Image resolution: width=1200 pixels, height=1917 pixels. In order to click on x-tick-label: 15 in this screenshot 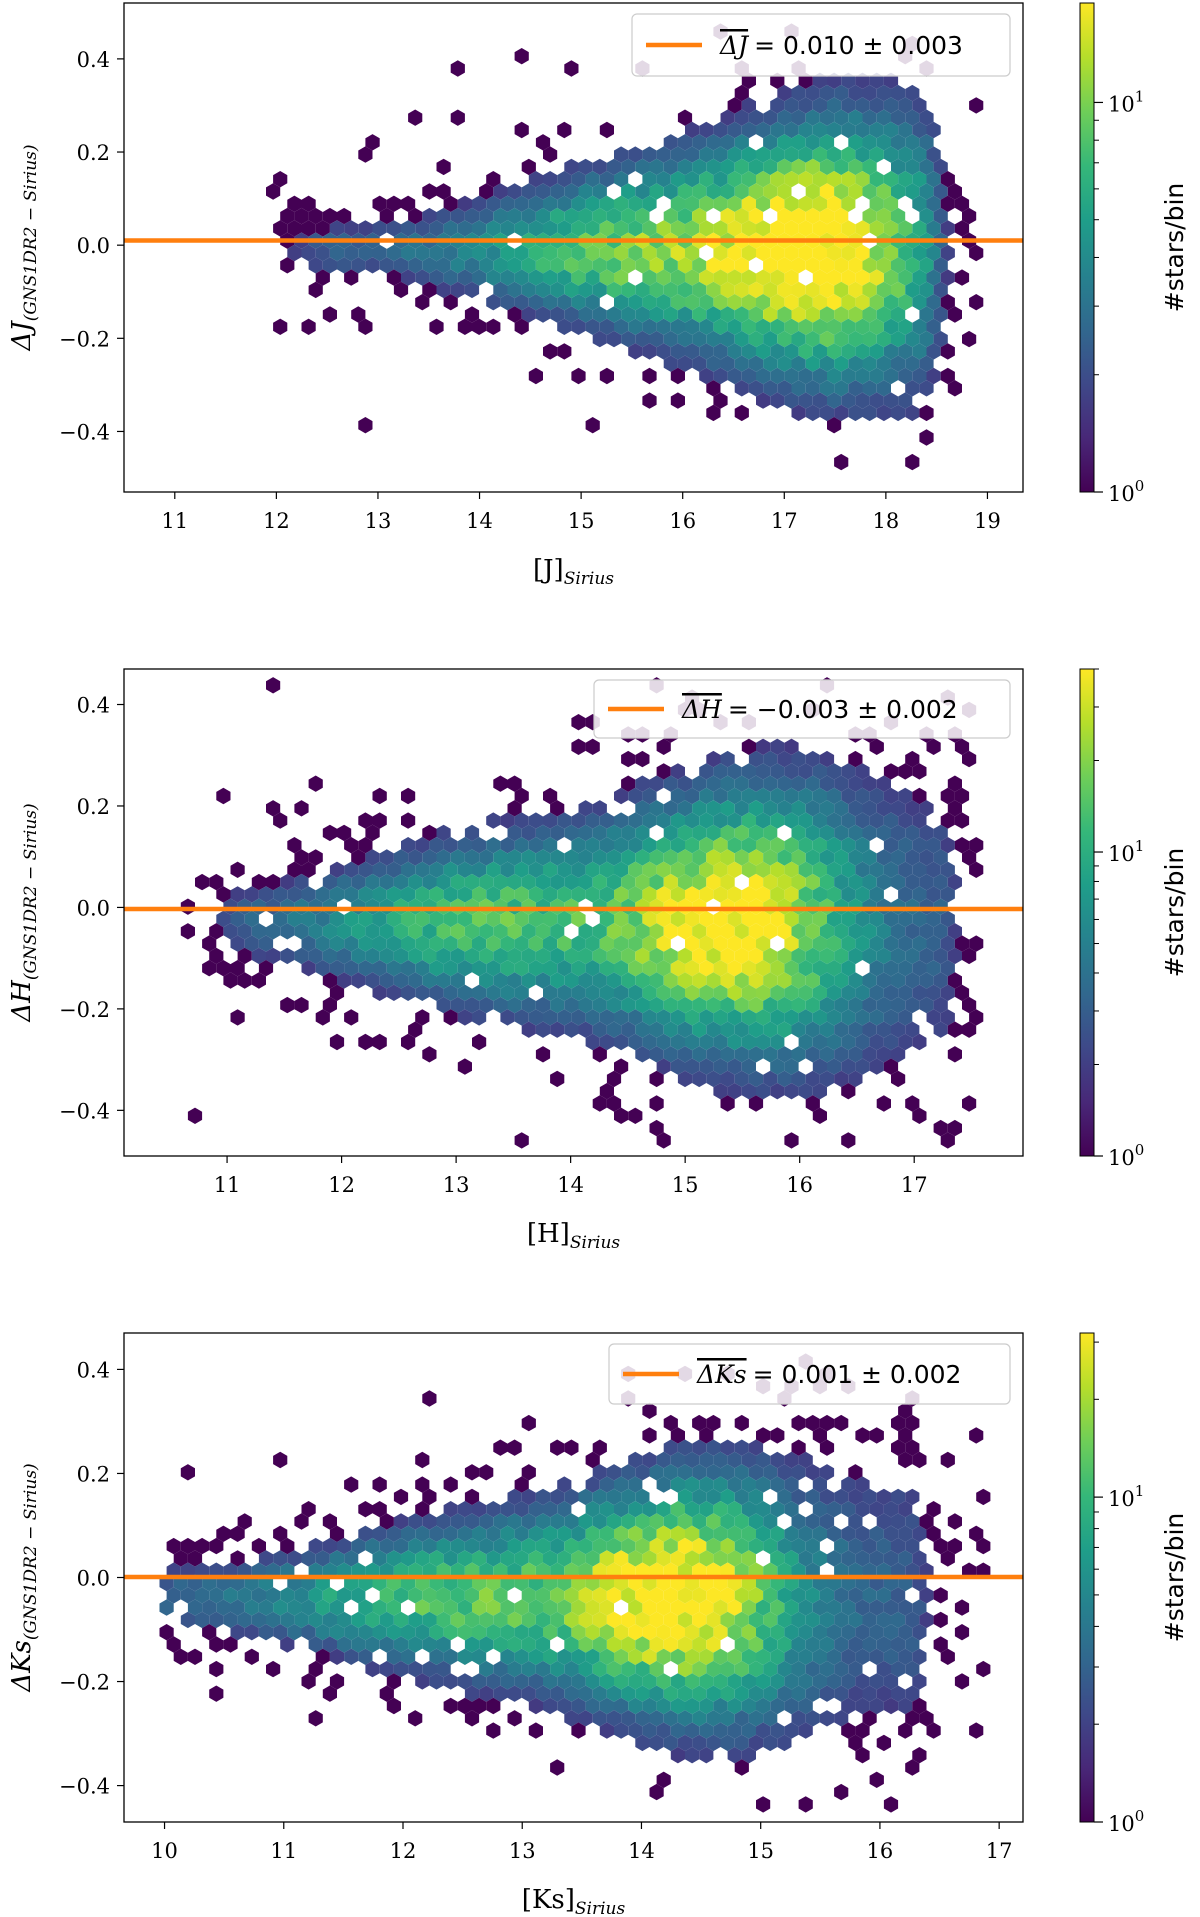, I will do `click(760, 1851)`.